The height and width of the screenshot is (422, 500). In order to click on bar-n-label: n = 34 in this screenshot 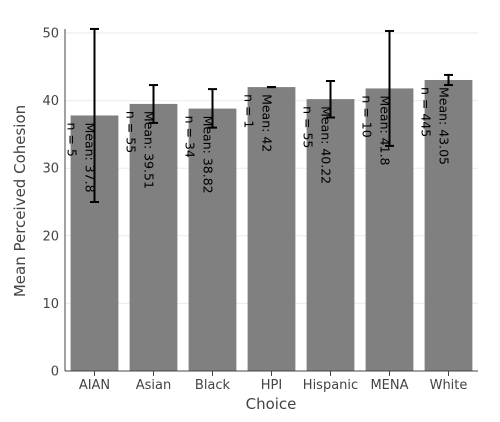, I will do `click(190, 137)`.